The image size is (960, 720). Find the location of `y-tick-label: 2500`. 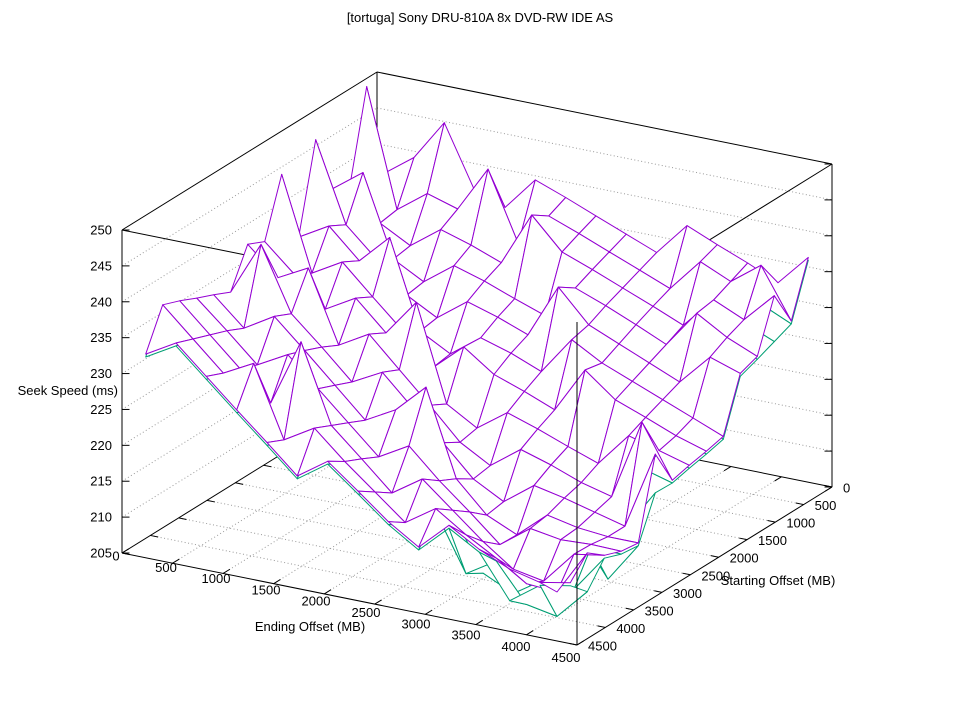

y-tick-label: 2500 is located at coordinates (715, 575).